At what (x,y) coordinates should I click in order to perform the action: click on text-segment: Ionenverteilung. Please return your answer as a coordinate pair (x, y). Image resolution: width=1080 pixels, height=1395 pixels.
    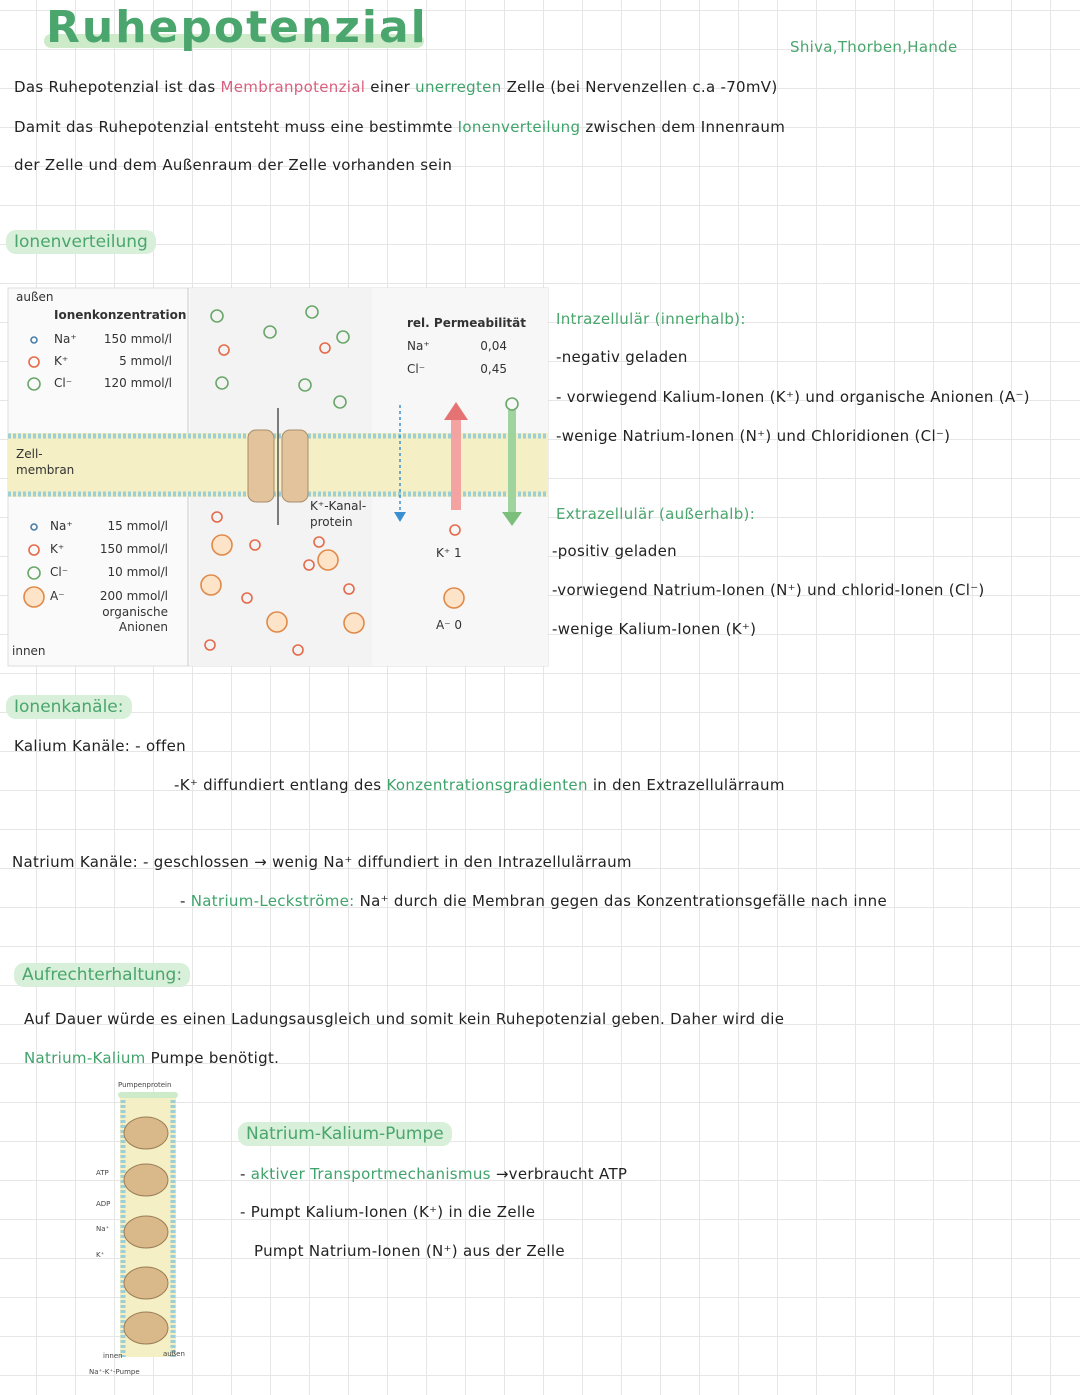
    Looking at the image, I should click on (519, 127).